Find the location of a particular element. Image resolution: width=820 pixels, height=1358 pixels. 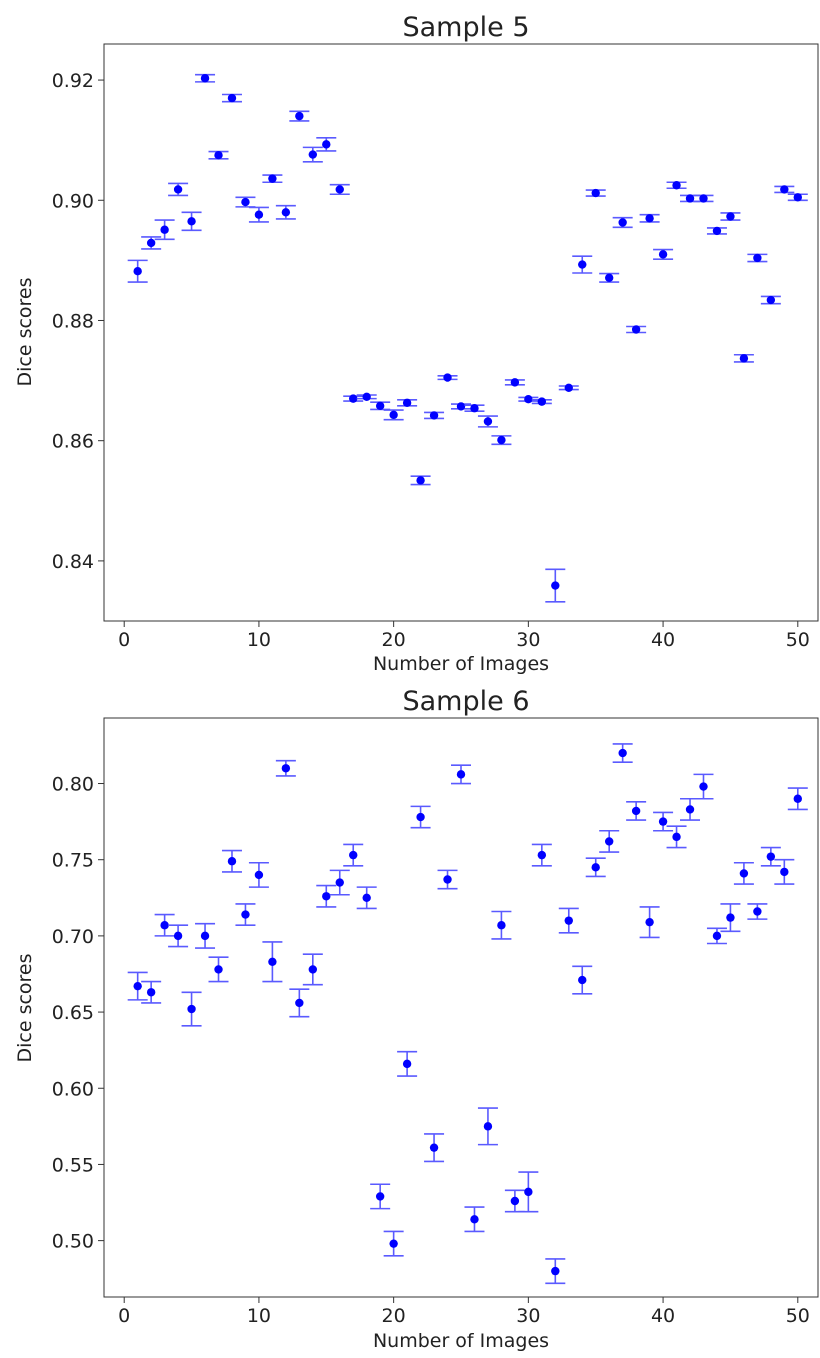

chart-title: Sample 5 is located at coordinates (466, 27).